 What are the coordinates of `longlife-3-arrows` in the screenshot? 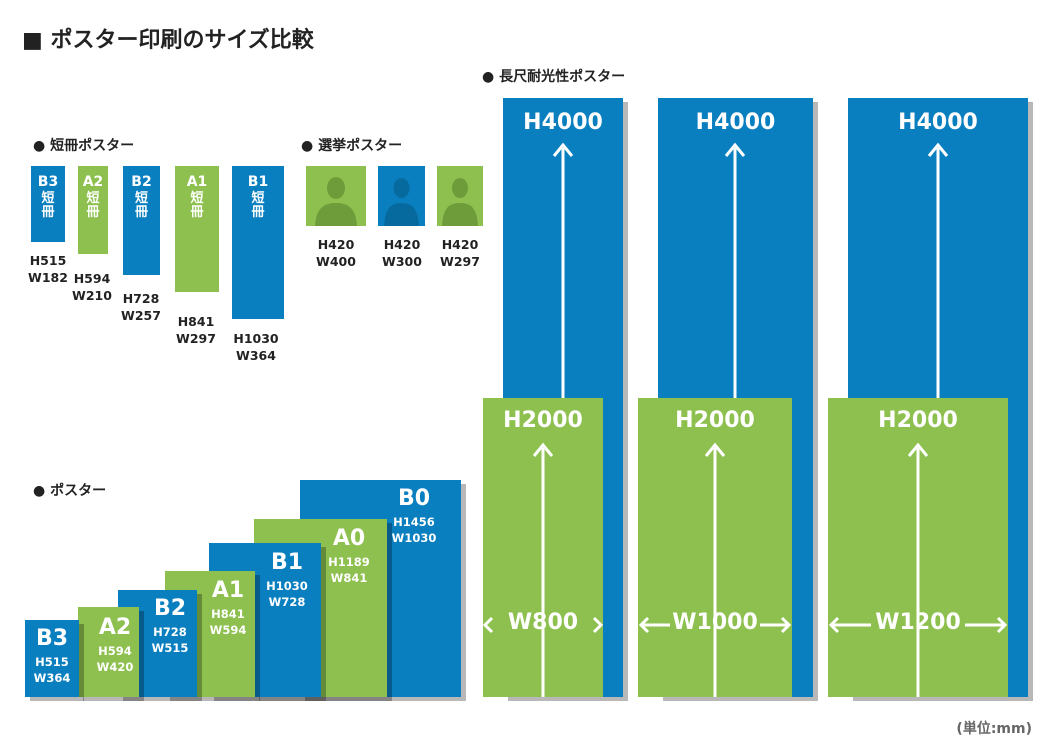 It's located at (918, 419).